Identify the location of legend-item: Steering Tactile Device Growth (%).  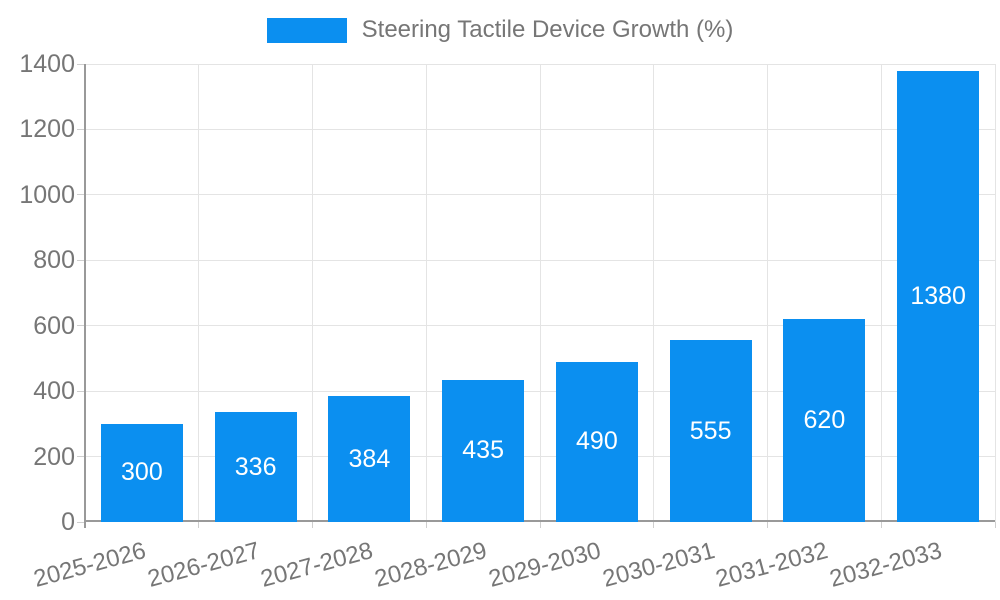
(500, 29).